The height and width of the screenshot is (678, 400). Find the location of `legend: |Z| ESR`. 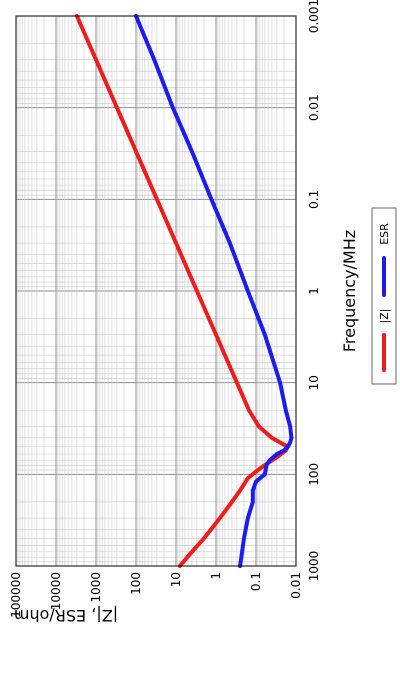

legend: |Z| ESR is located at coordinates (384, 296).